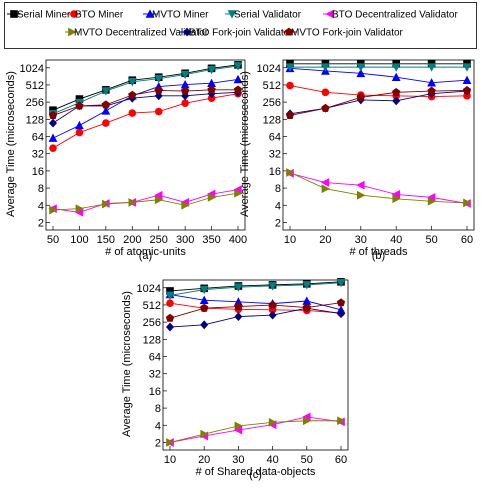  What do you see at coordinates (325, 240) in the screenshot?
I see `x-tick-label: 20` at bounding box center [325, 240].